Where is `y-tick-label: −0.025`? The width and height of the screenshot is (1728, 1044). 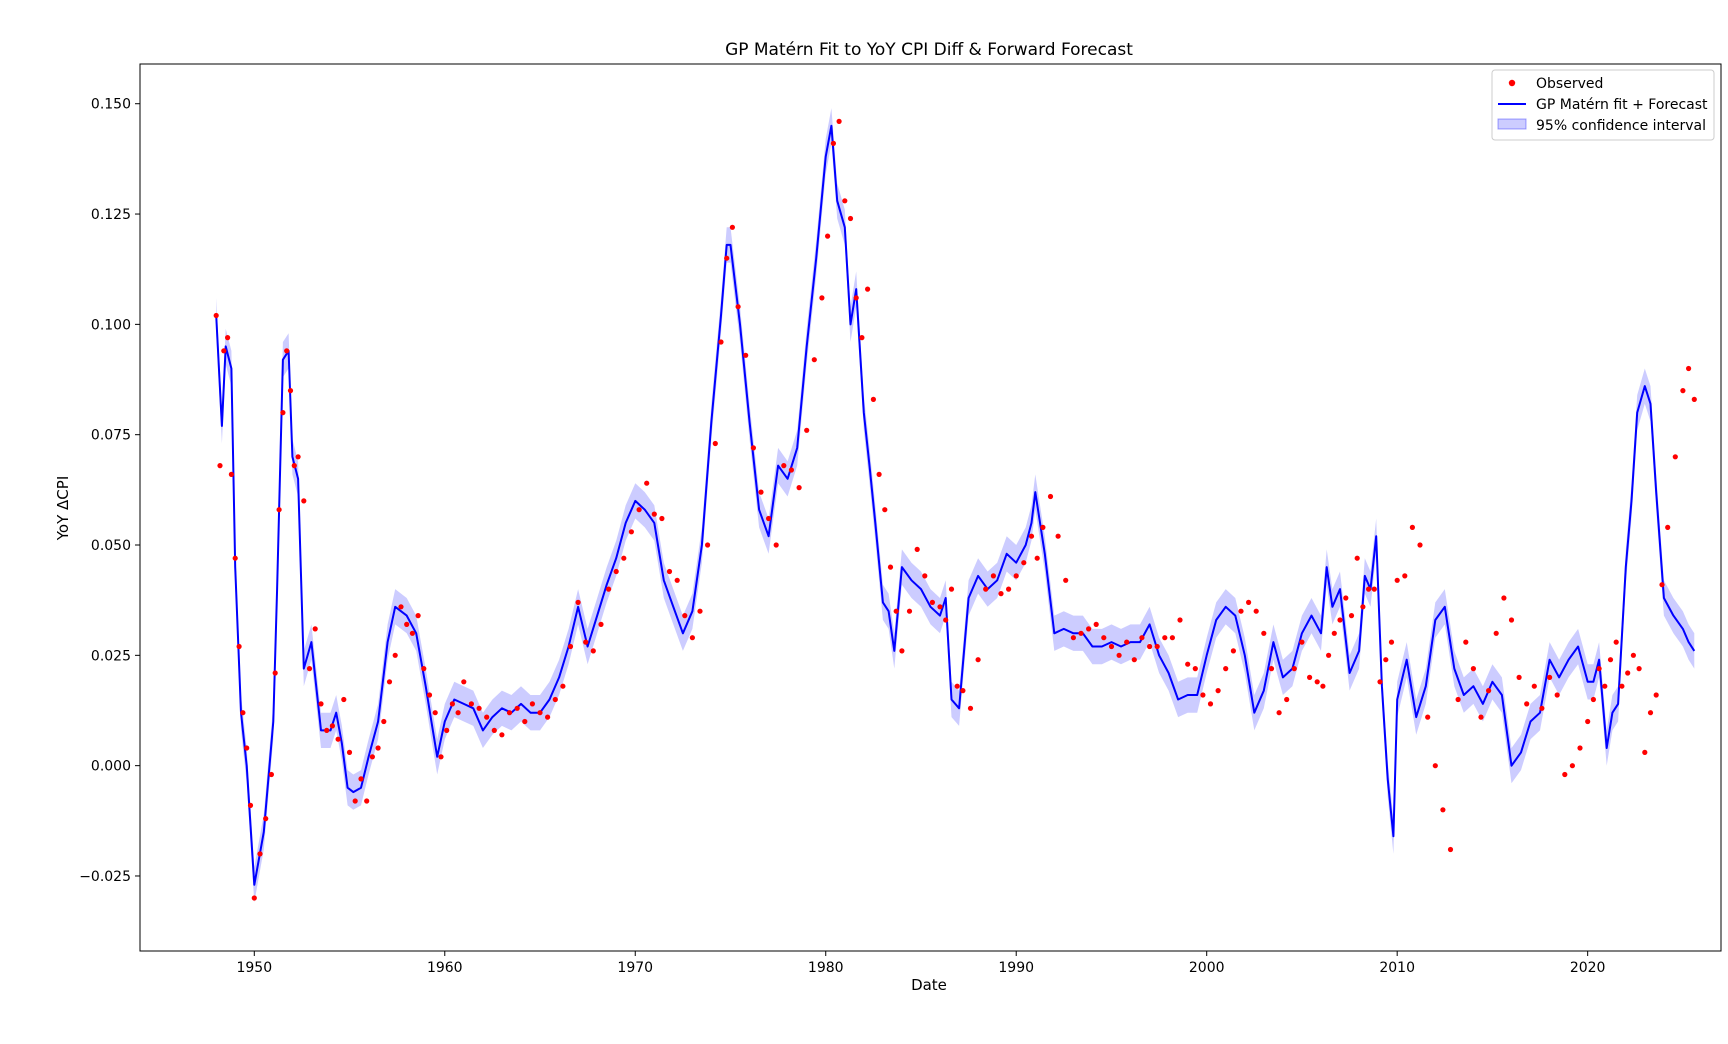 y-tick-label: −0.025 is located at coordinates (105, 877).